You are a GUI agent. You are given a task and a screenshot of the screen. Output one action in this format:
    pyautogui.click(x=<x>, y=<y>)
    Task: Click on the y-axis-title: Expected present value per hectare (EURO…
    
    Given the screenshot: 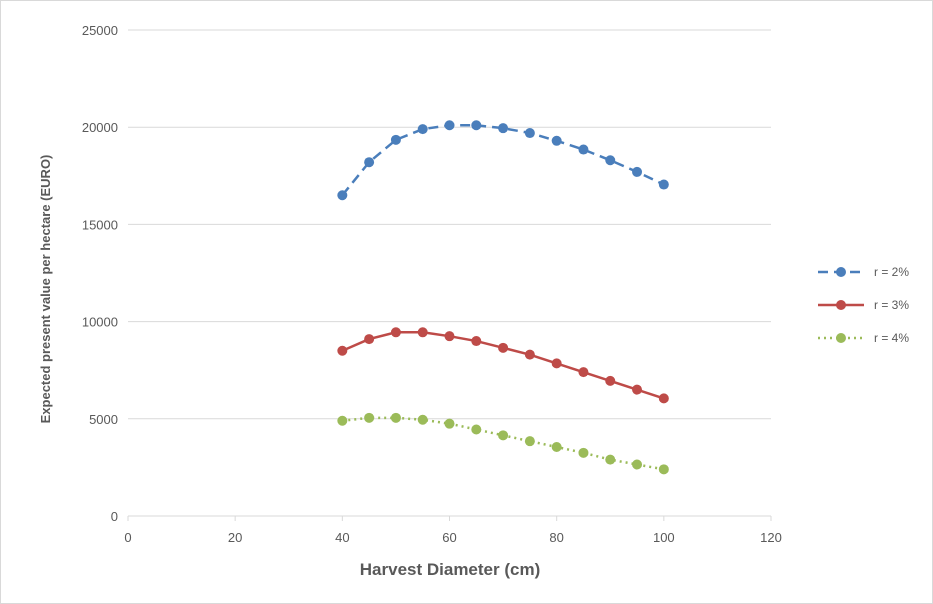 What is the action you would take?
    pyautogui.click(x=45, y=289)
    